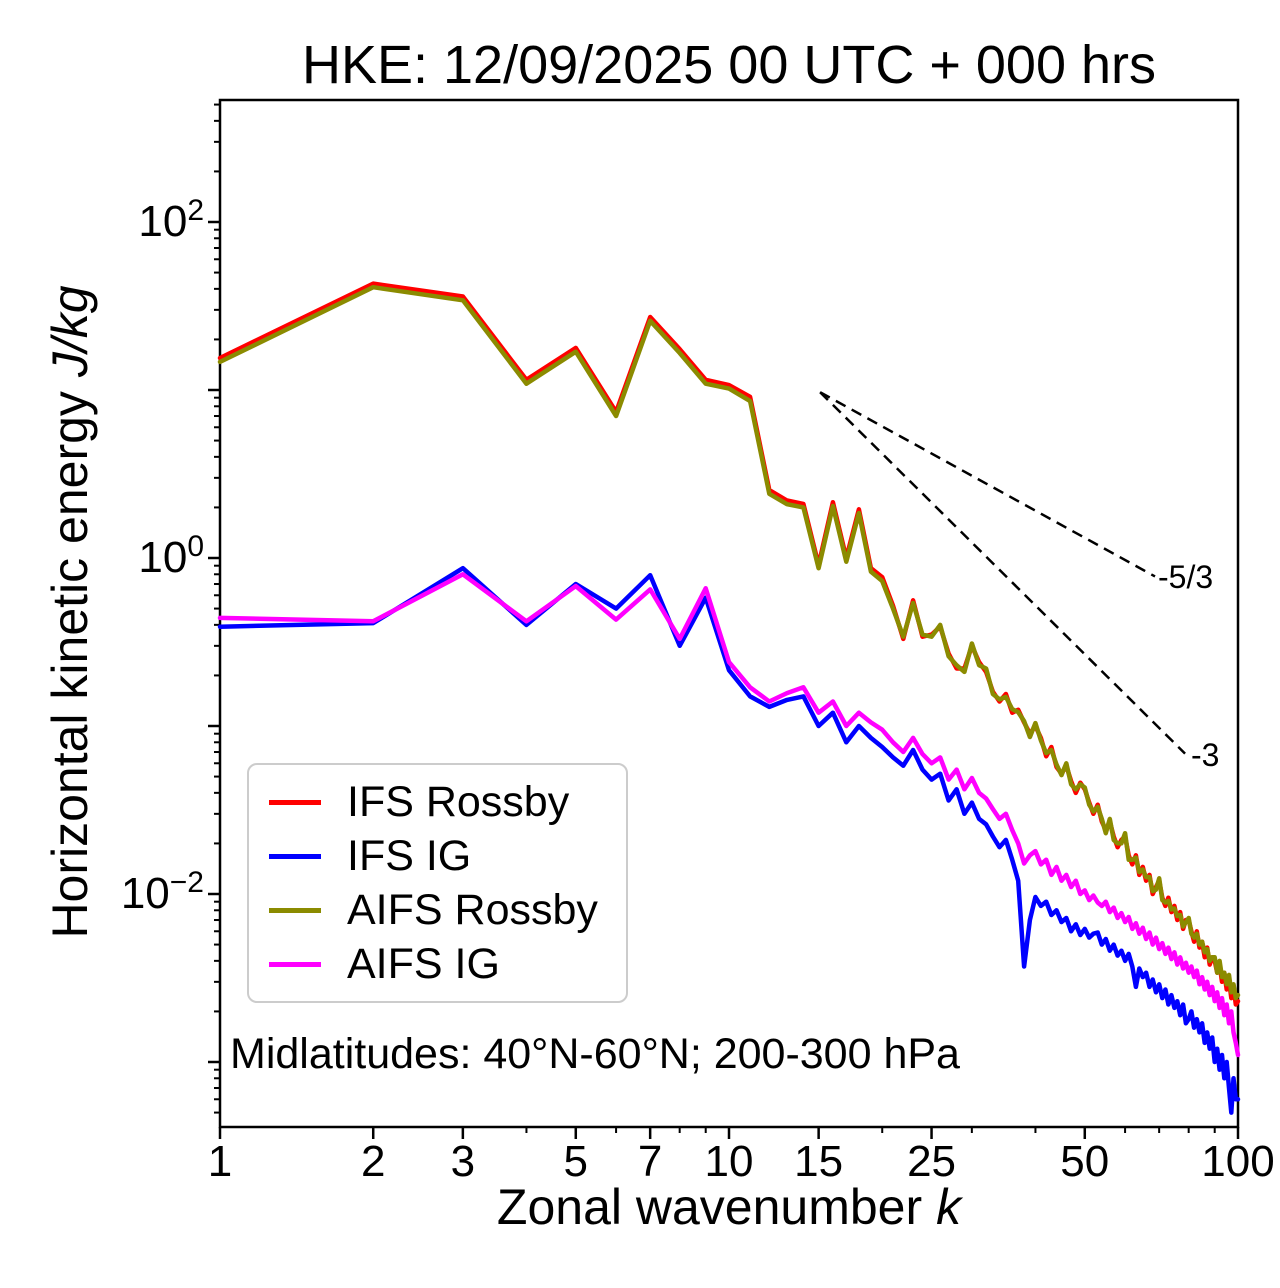  Describe the element at coordinates (458, 801) in the screenshot. I see `legend-label-ifs-rossby: IFS Rossby` at that location.